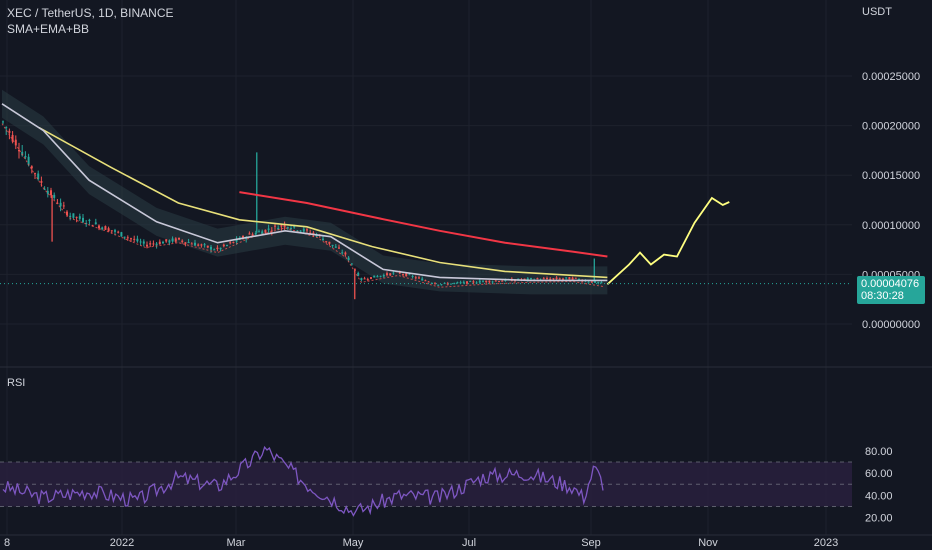  I want to click on price-tick-label: 0.00010000, so click(891, 226).